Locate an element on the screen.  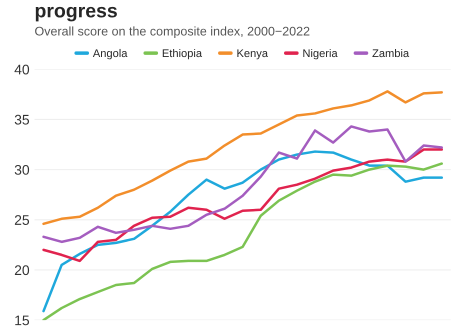
y-tick-label: 15 is located at coordinates (22, 321).